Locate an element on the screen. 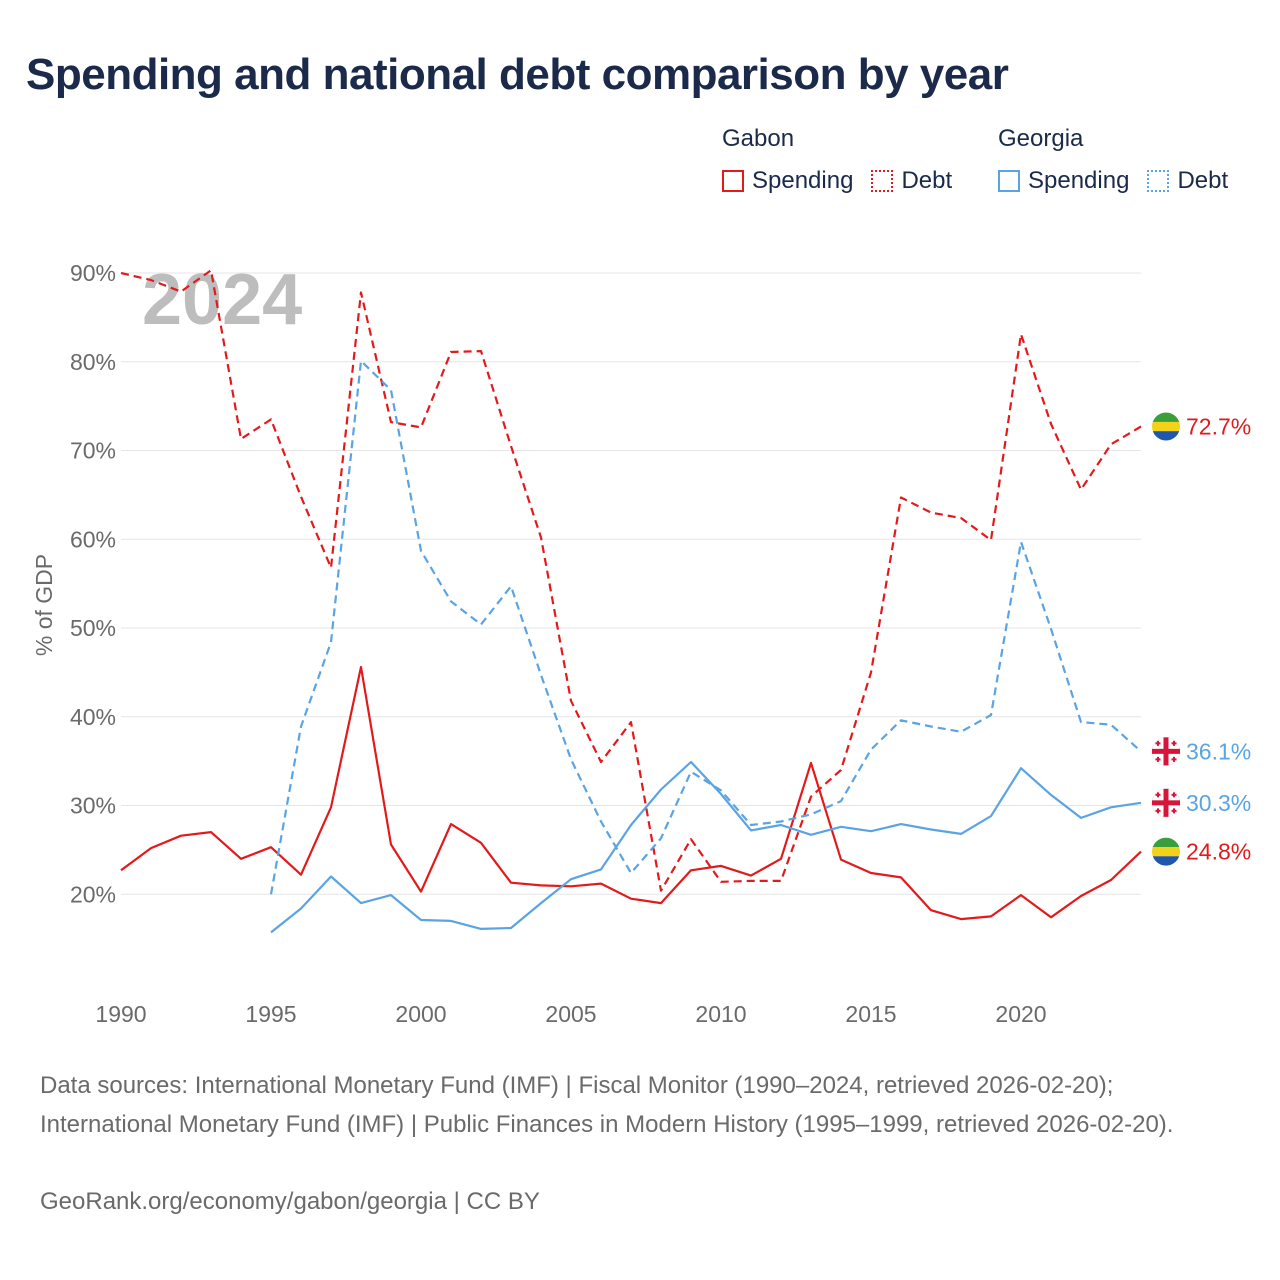  end-value-label: 72.7% is located at coordinates (1218, 427).